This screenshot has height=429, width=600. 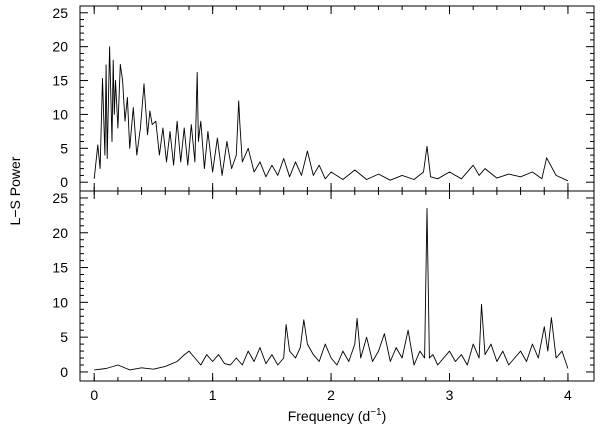 I want to click on x-tick-label: 1, so click(x=213, y=395).